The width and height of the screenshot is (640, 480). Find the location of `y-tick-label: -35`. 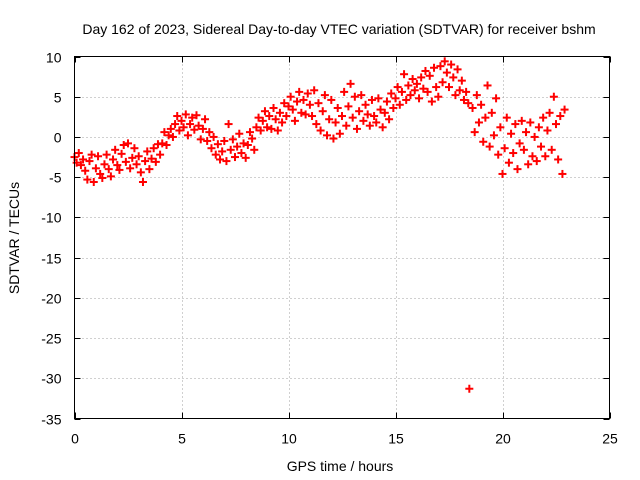

y-tick-label: -35 is located at coordinates (51, 420).